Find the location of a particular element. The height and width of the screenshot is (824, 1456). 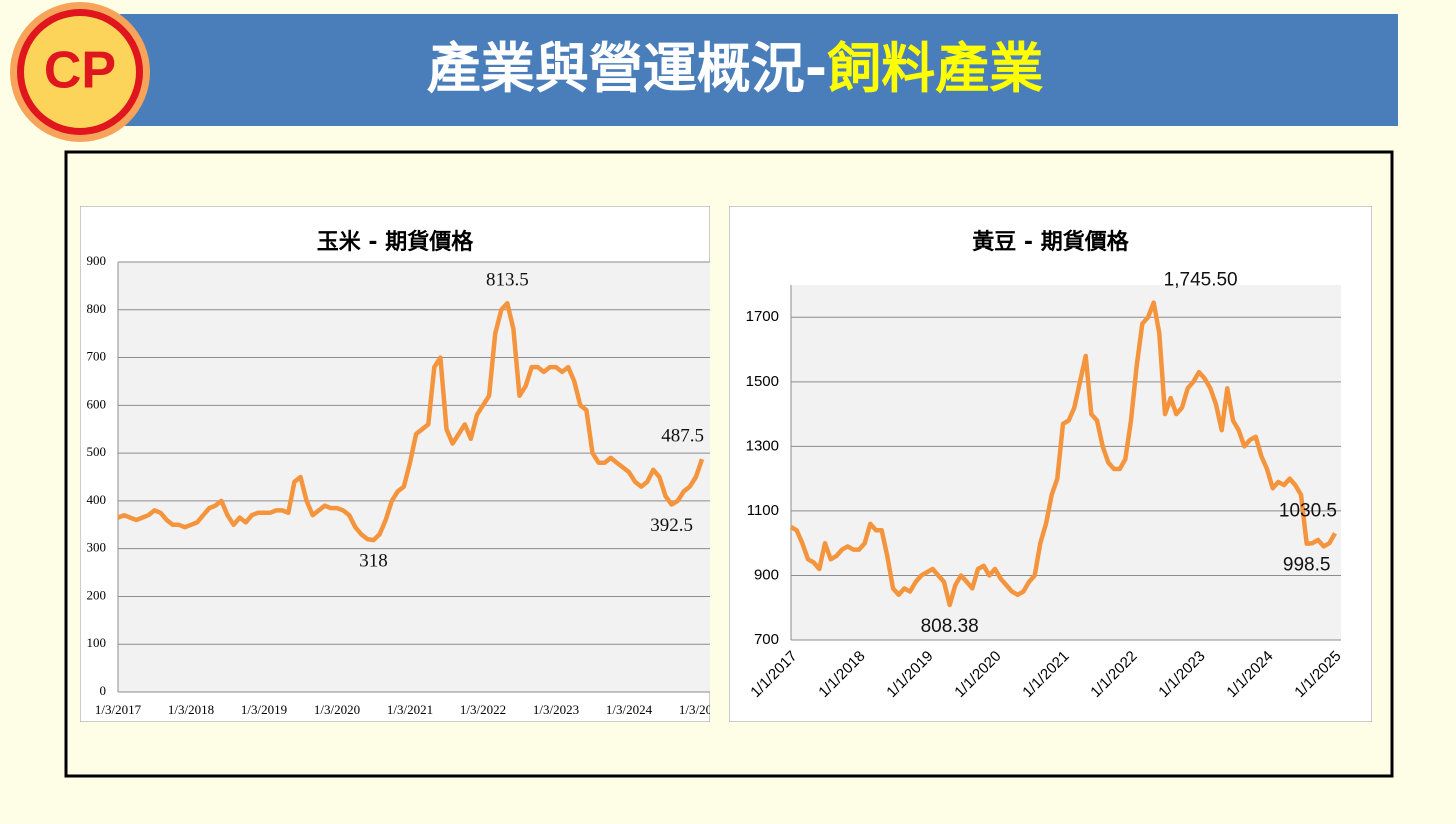

y-tick-label: 400 is located at coordinates (97, 499).